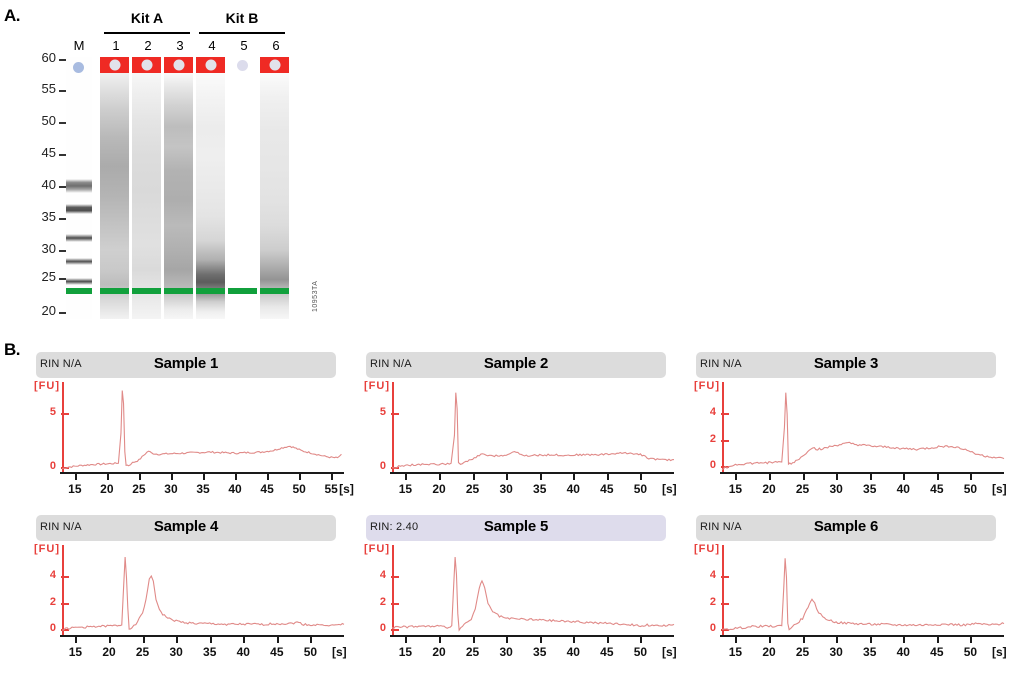  Describe the element at coordinates (242, 33) in the screenshot. I see `kit-group-rule-b` at that location.